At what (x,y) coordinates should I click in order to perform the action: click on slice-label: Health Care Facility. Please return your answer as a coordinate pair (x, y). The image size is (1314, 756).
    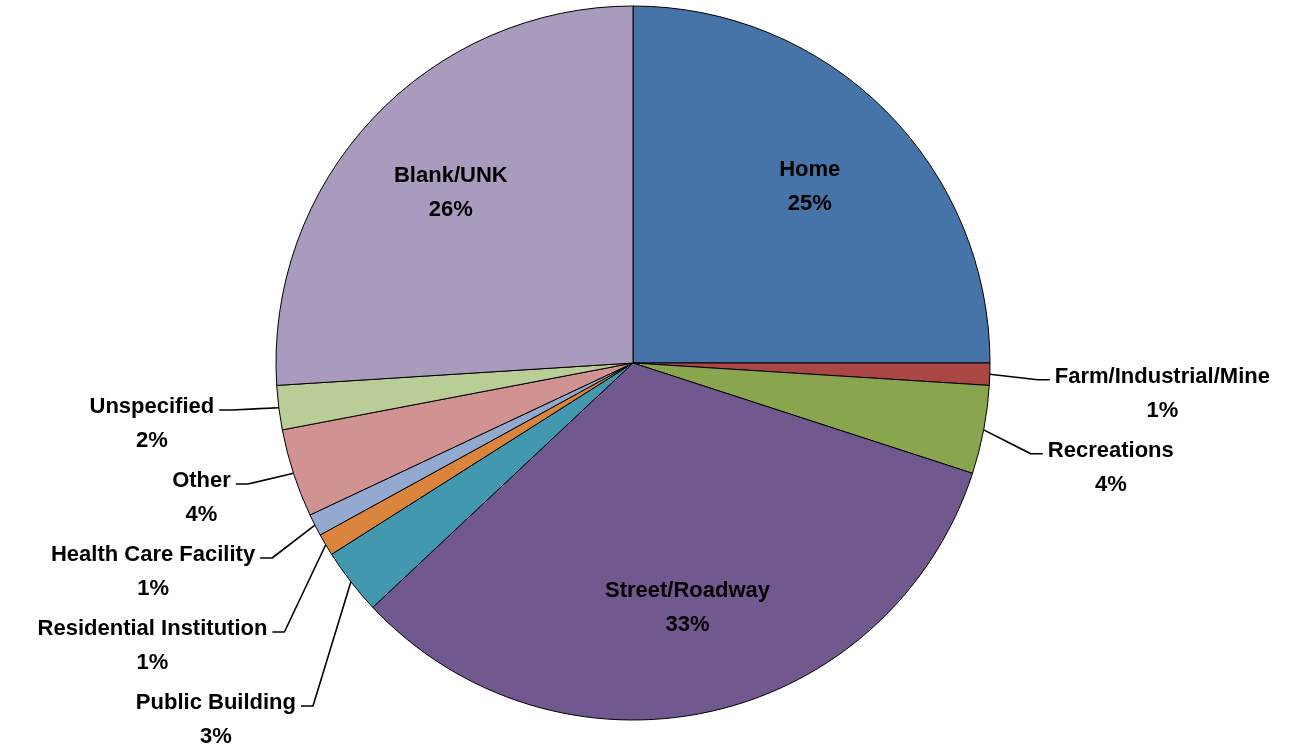
    Looking at the image, I should click on (153, 553).